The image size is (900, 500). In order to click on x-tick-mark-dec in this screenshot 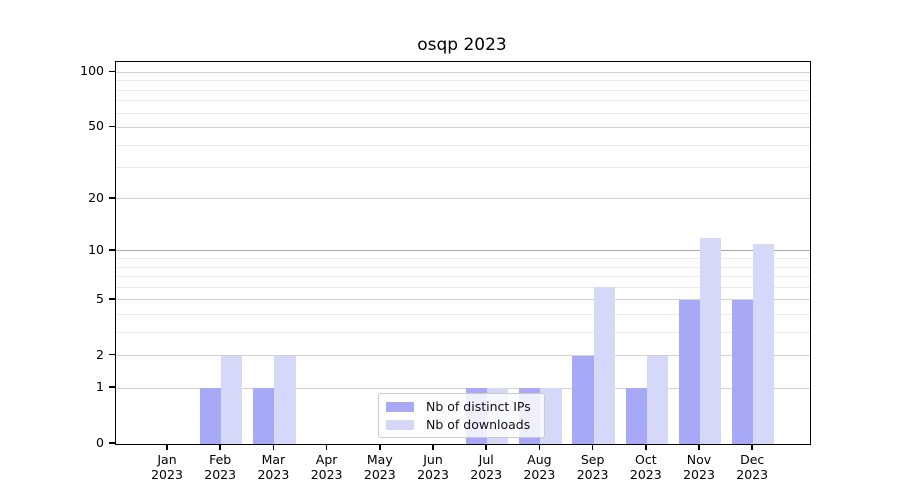, I will do `click(752, 447)`.